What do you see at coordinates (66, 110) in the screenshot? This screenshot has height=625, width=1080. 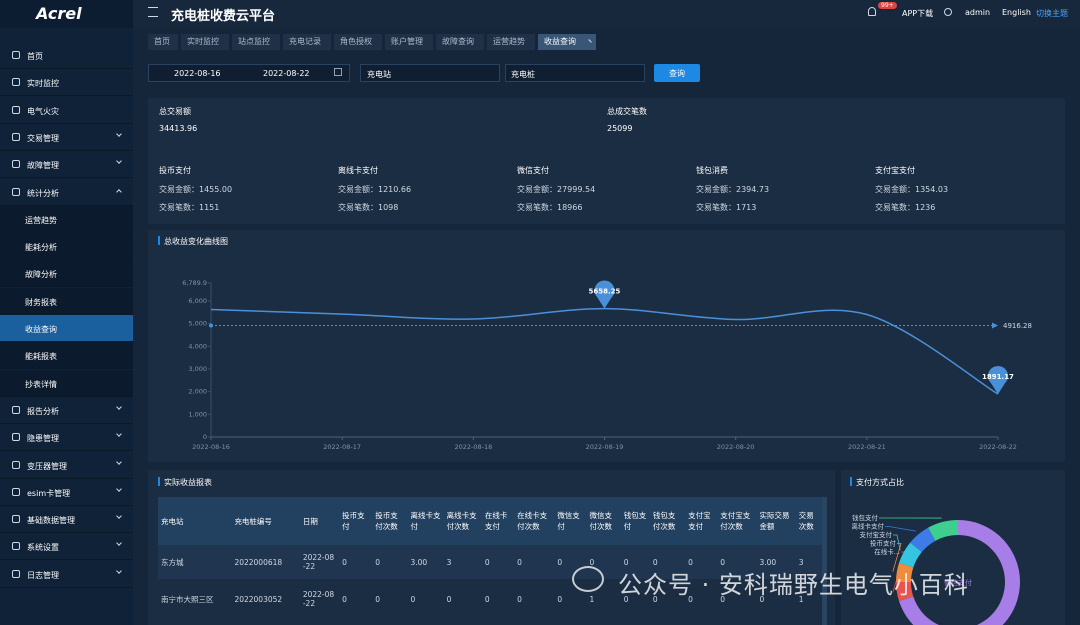 I see `menu-item: 电气火灾` at bounding box center [66, 110].